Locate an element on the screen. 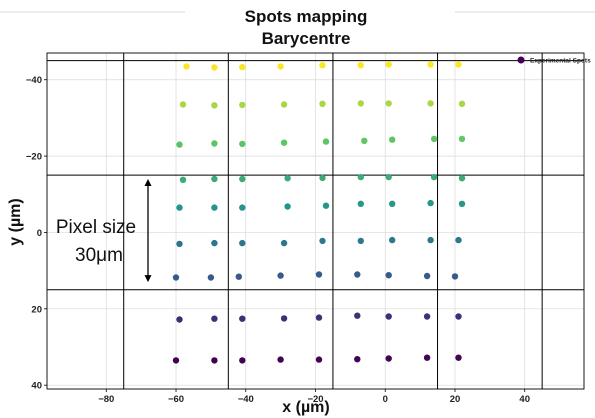 The height and width of the screenshot is (418, 595). legend-label: Experimental Spots is located at coordinates (560, 61).